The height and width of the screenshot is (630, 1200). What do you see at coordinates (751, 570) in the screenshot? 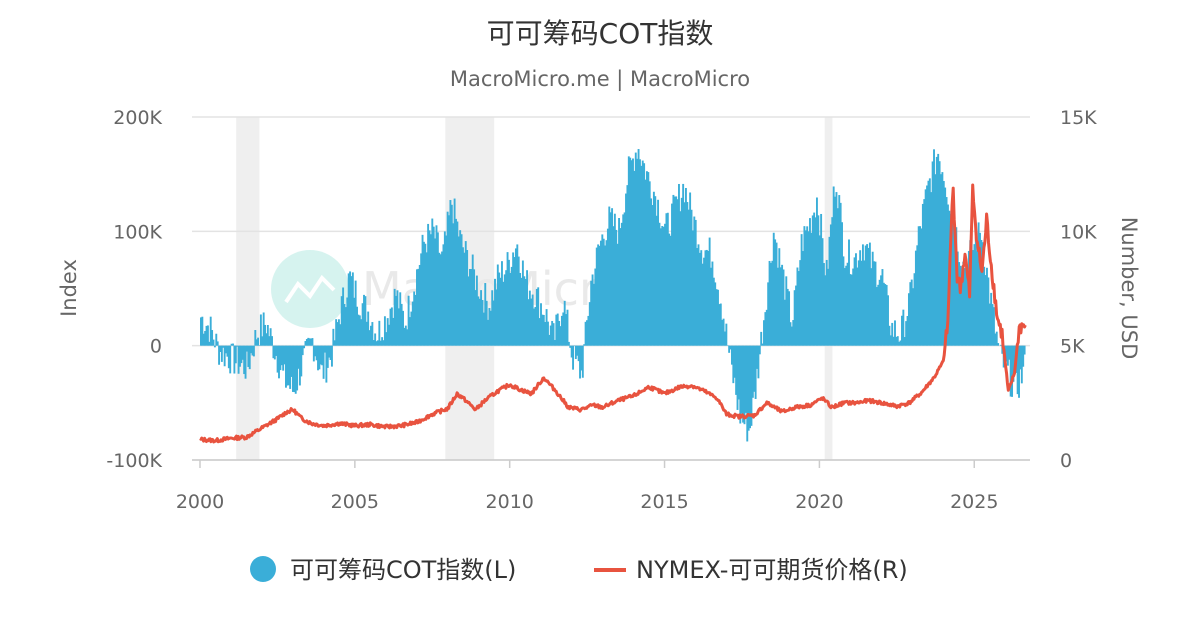
I see `legend-item-price: NYMEX-可可期货价格(R)` at bounding box center [751, 570].